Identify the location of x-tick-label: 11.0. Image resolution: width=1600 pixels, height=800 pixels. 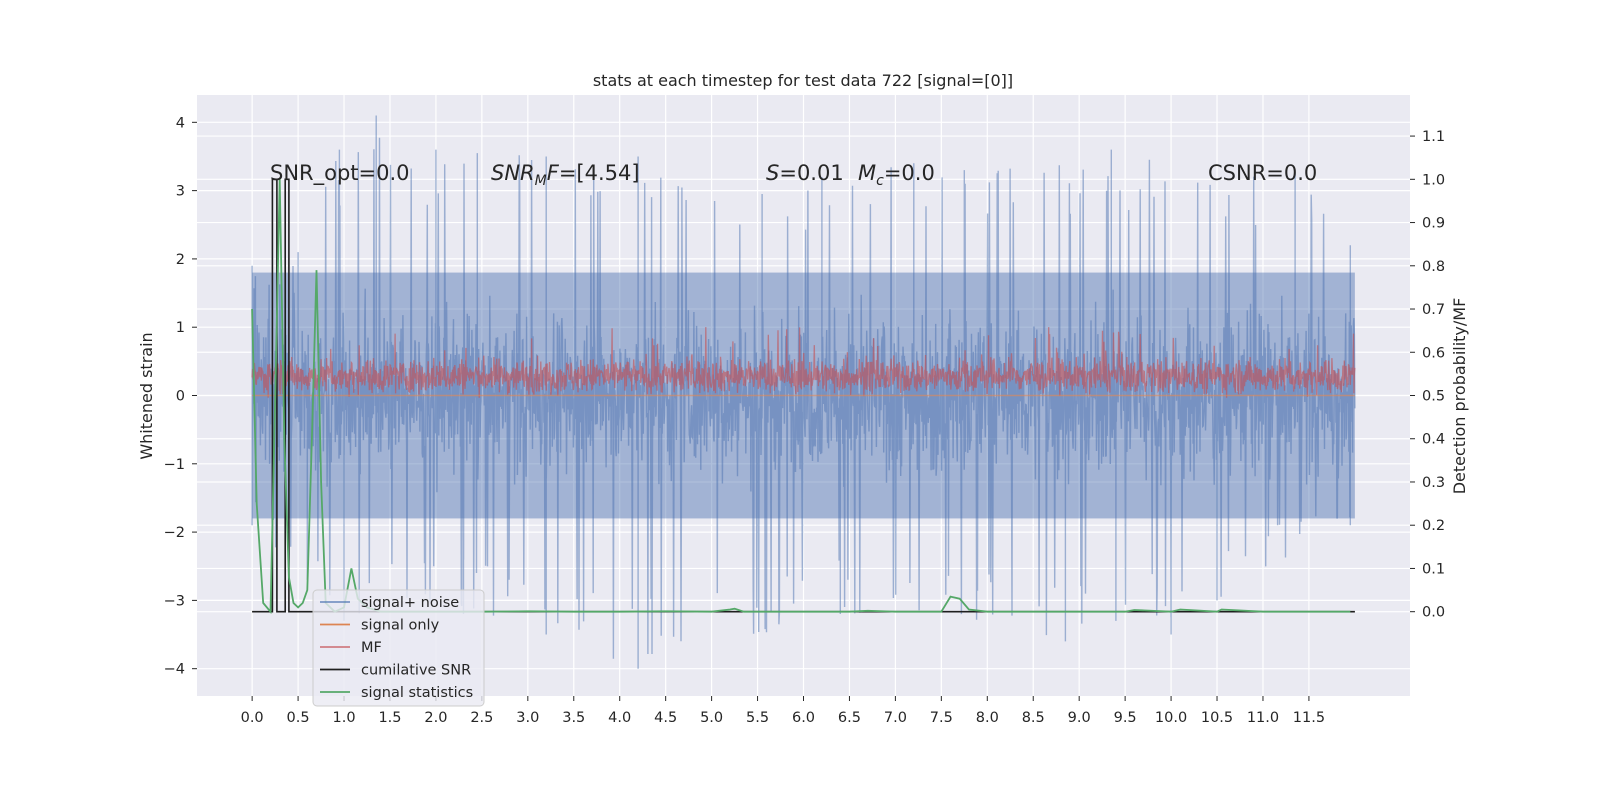
(1263, 718).